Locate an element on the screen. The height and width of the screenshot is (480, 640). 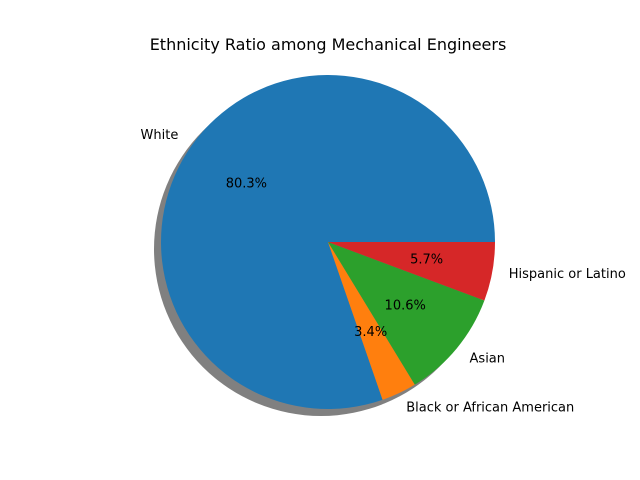
pie-label-hispanic-or-latino: Hispanic or Latino is located at coordinates (567, 274).